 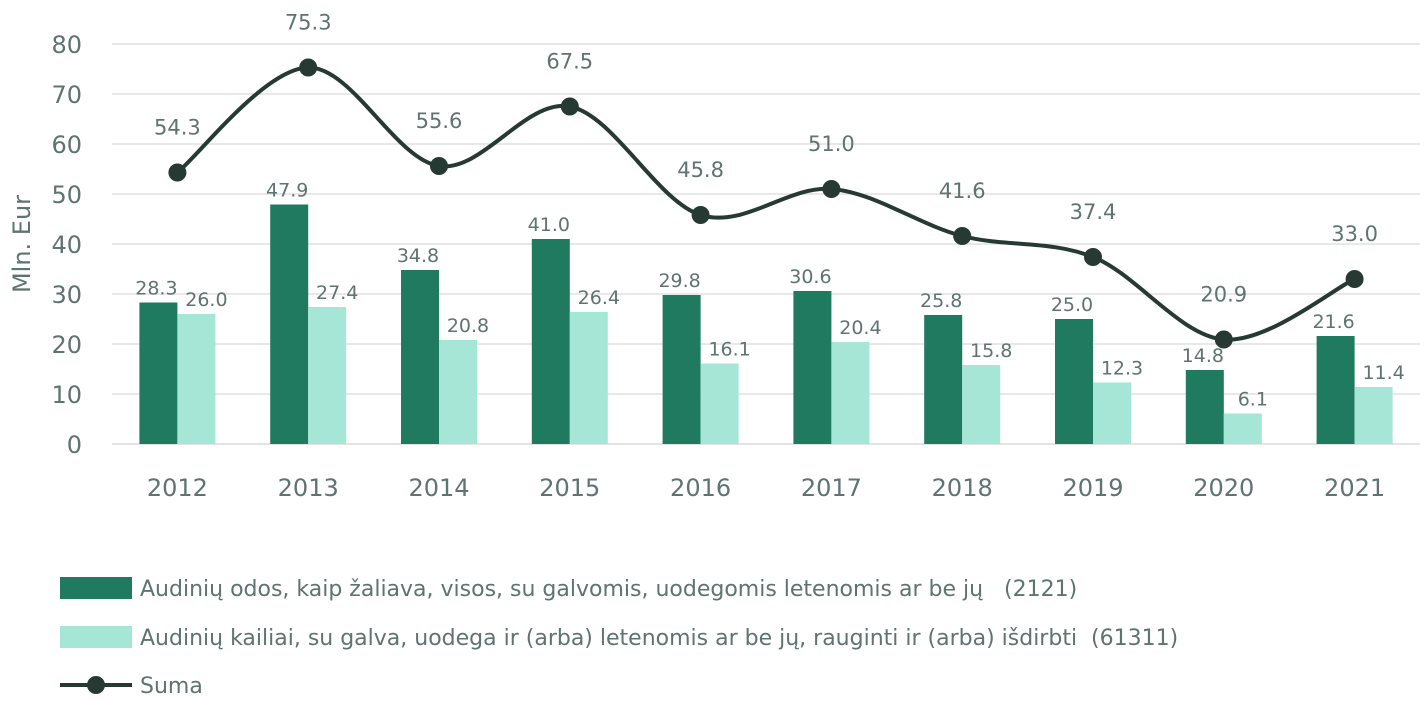 What do you see at coordinates (1333, 322) in the screenshot?
I see `bar-value-label: 21.6` at bounding box center [1333, 322].